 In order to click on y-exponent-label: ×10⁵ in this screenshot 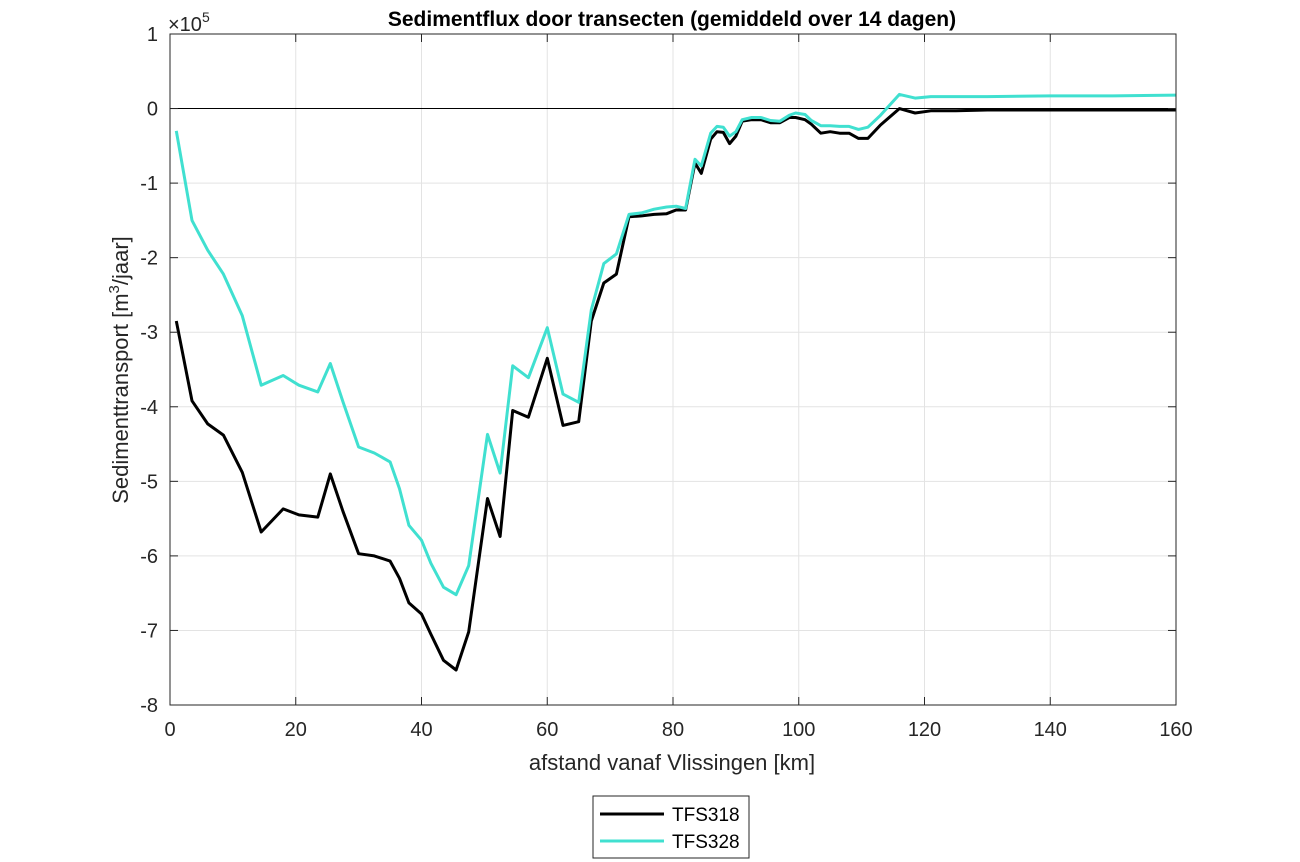, I will do `click(189, 22)`.